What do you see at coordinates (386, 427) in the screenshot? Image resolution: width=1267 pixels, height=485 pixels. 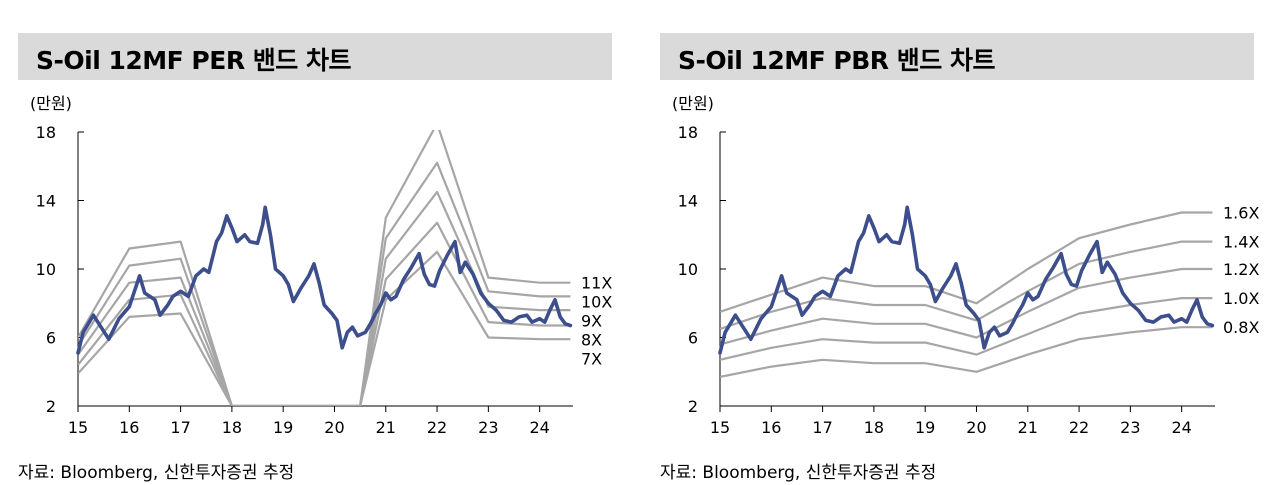 I see `per-x-tick-label: 21` at bounding box center [386, 427].